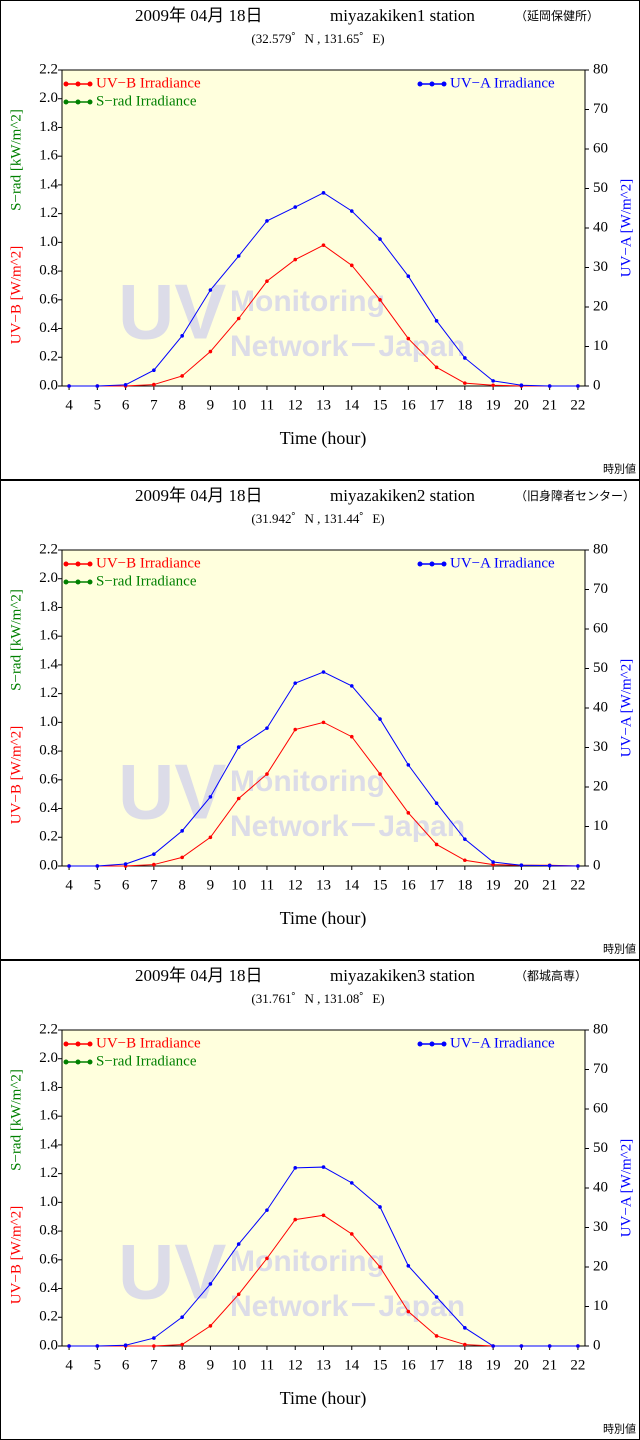 This screenshot has height=1440, width=640. What do you see at coordinates (323, 1398) in the screenshot?
I see `x-axis-label: Time (hour)` at bounding box center [323, 1398].